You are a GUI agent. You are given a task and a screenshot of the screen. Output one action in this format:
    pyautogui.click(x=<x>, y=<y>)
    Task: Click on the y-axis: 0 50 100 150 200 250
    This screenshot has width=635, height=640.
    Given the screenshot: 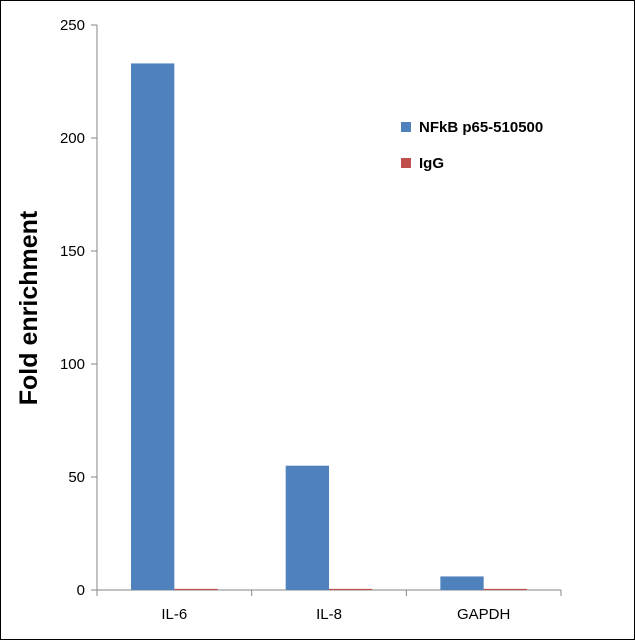 What is the action you would take?
    pyautogui.click(x=79, y=308)
    